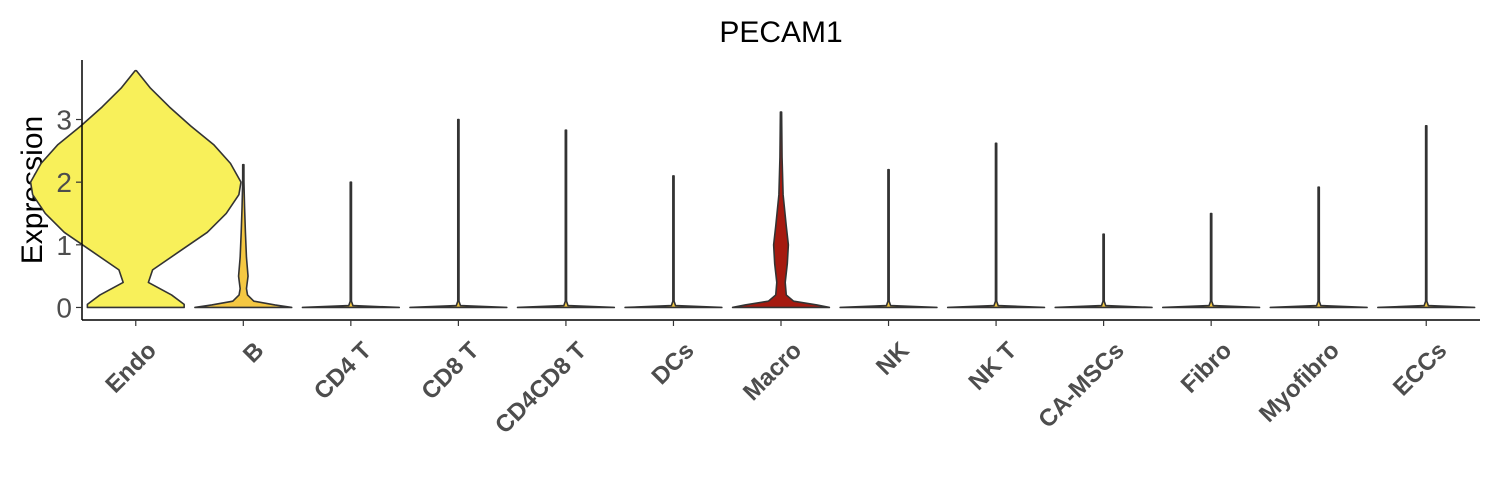 This screenshot has height=500, width=1500. What do you see at coordinates (351, 245) in the screenshot?
I see `violin-cd4-t` at bounding box center [351, 245].